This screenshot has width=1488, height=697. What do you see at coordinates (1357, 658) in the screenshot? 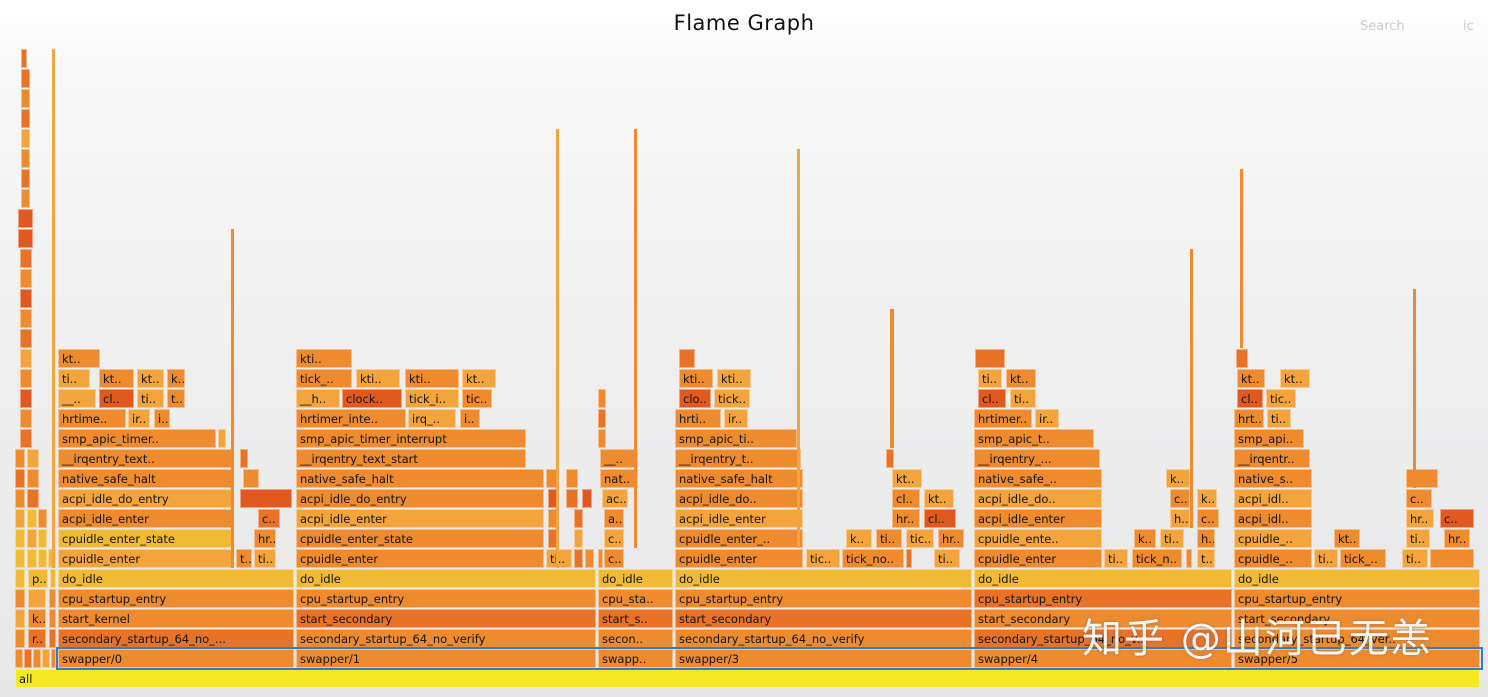
I see `frame-swapper/5: swapper/5` at bounding box center [1357, 658].